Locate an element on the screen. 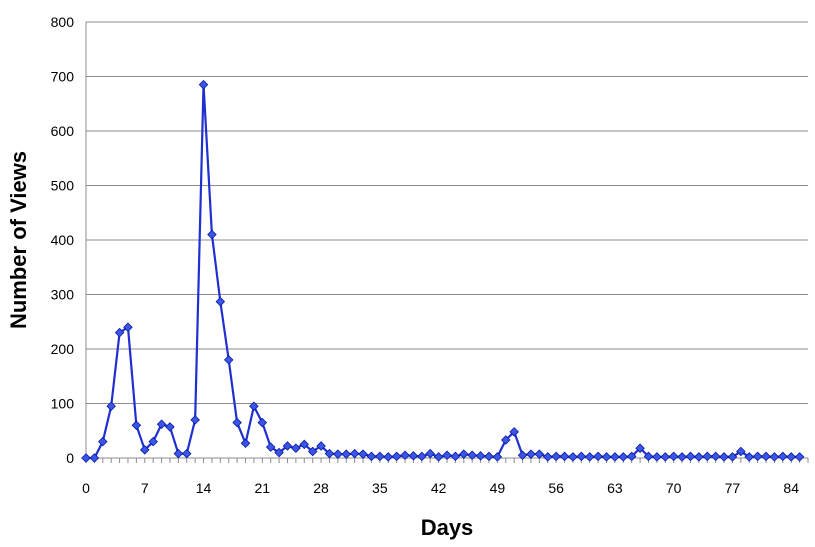  x-tick-labels: 0 7 14 21 28 35 42 49 56 63 70 77 84 is located at coordinates (440, 488).